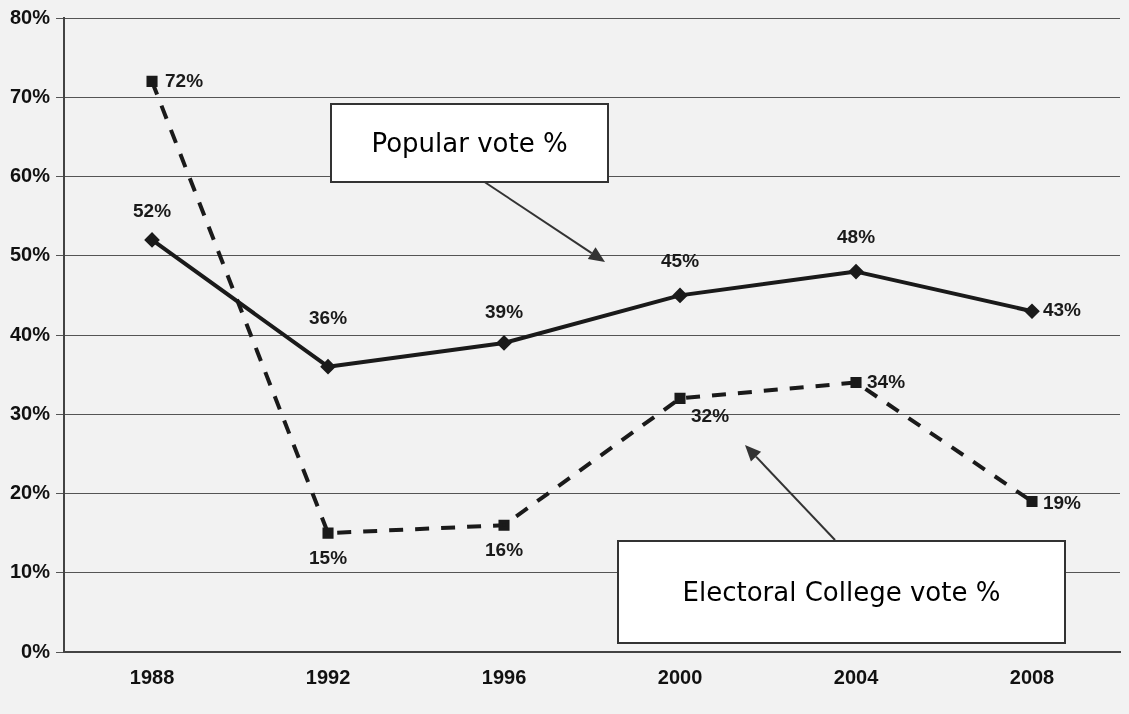 The image size is (1129, 714). I want to click on data-label: 39%, so click(504, 312).